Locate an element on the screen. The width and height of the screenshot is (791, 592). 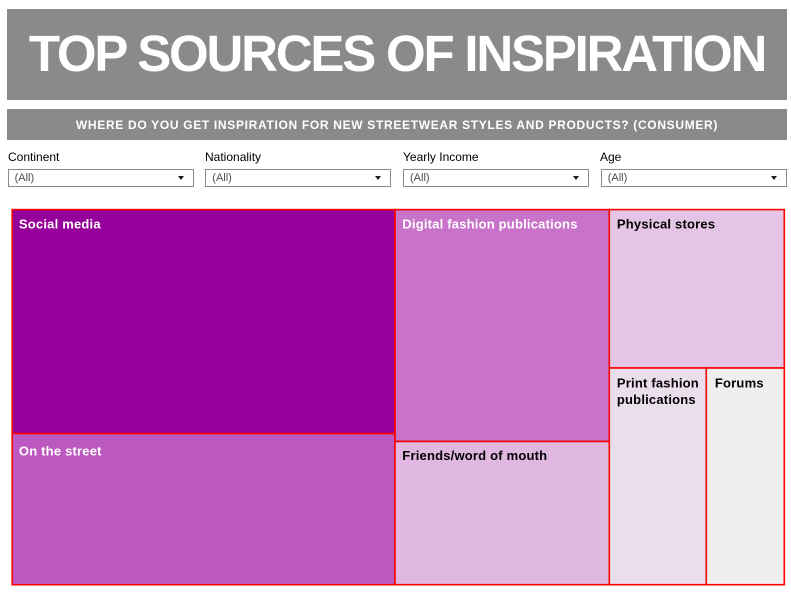
svg-text: Forums is located at coordinates (739, 382).